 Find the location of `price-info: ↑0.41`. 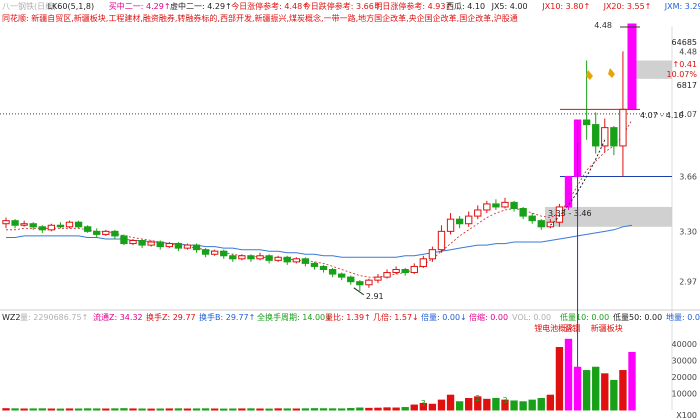

price-info: ↑0.41 is located at coordinates (684, 64).